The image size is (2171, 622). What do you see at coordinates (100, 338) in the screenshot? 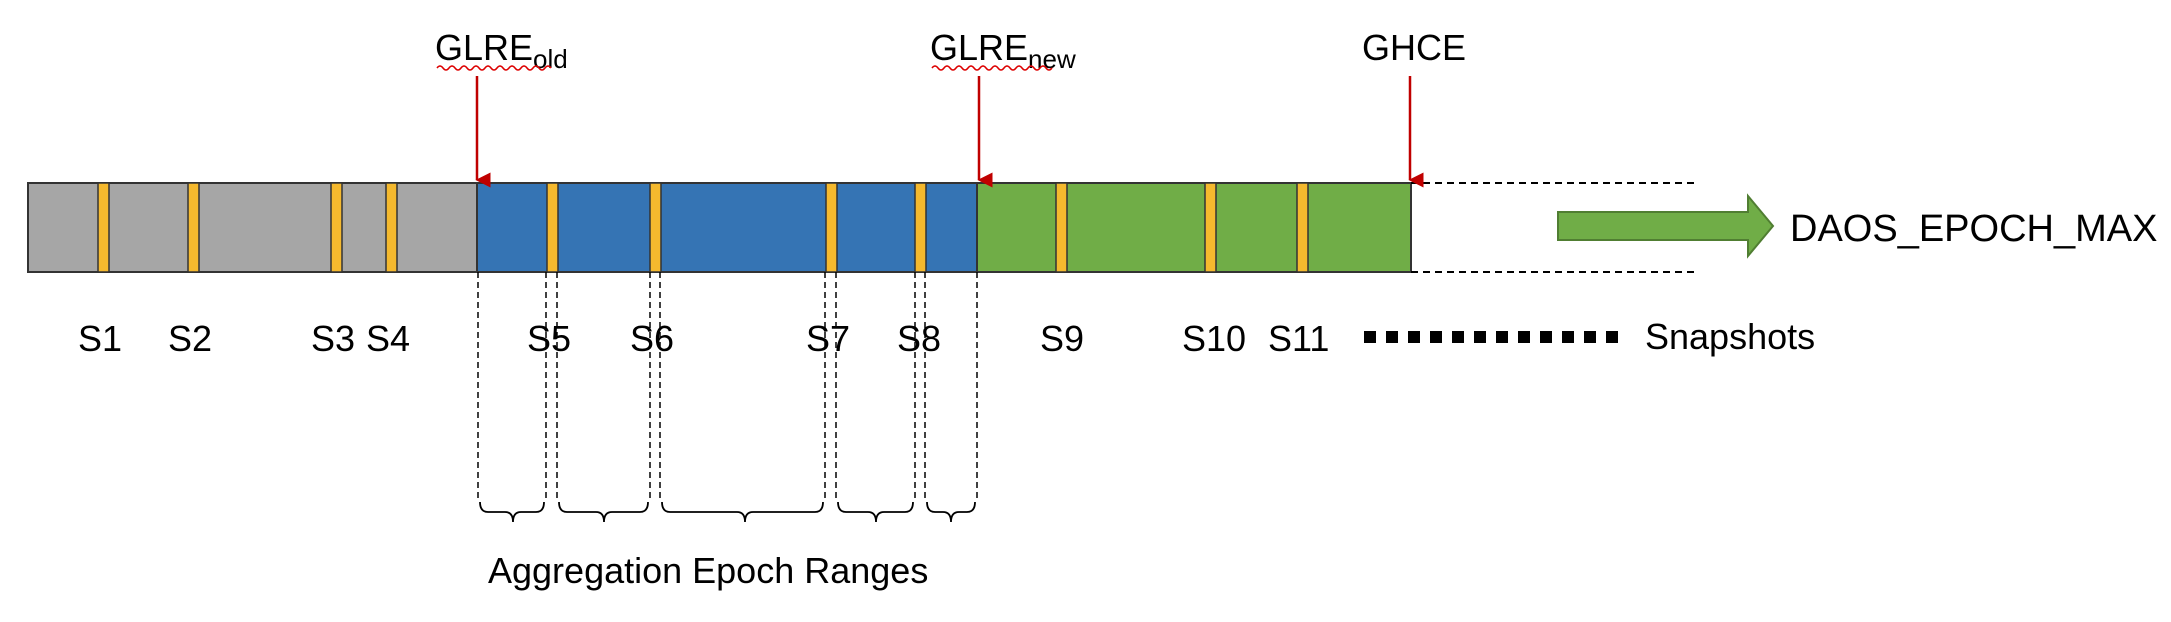
I see `snapshot-label: S1` at bounding box center [100, 338].